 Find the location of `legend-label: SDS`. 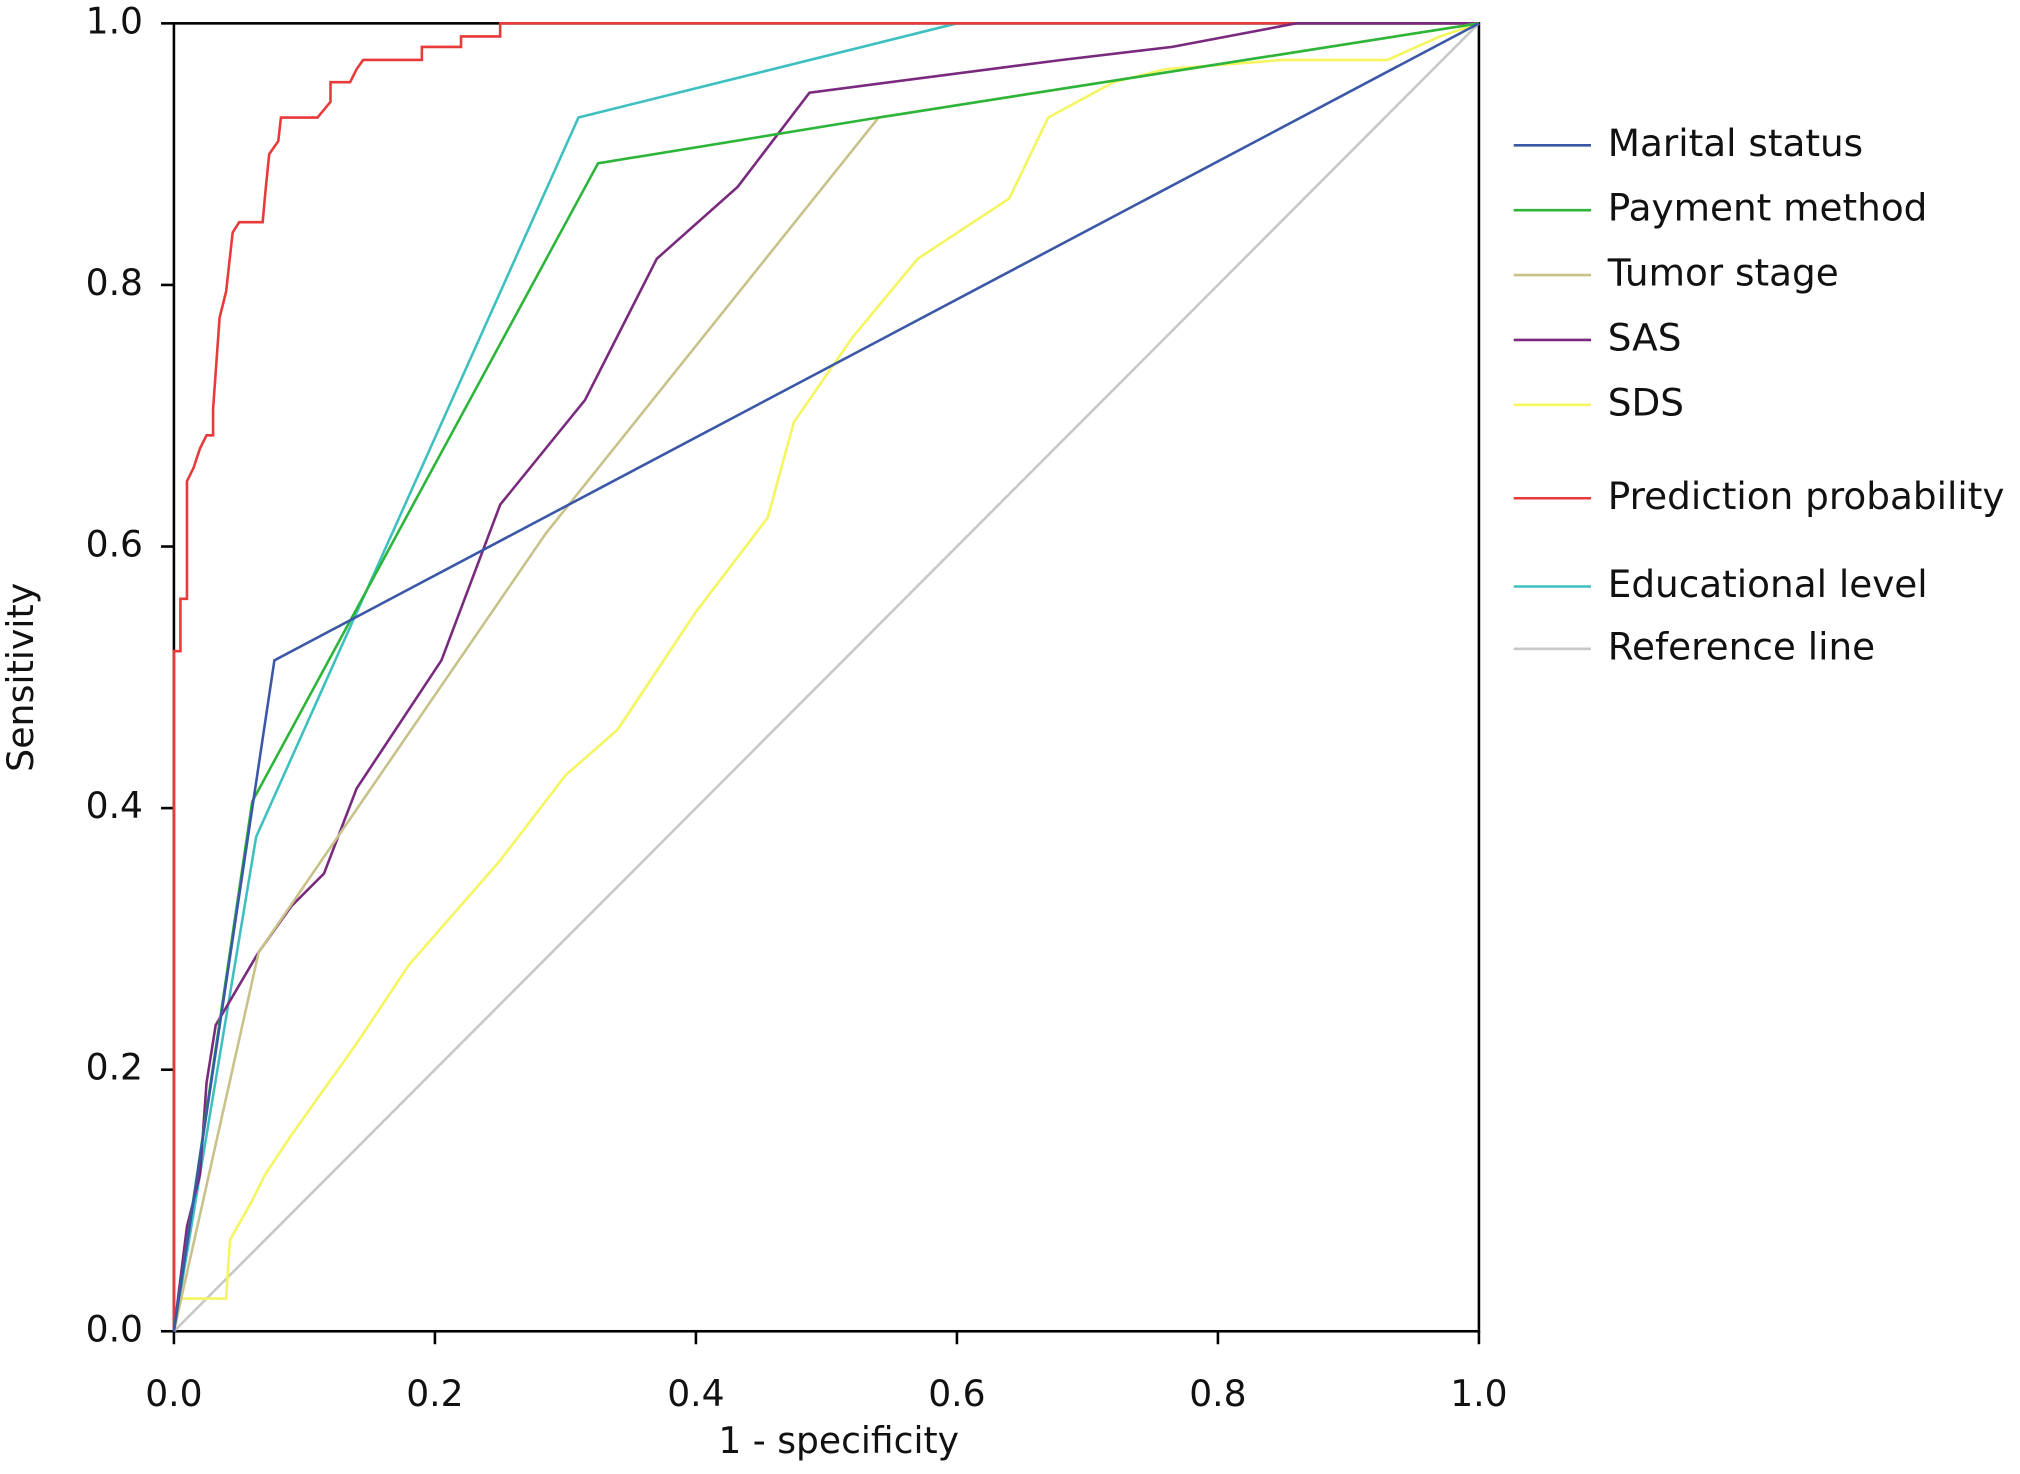

legend-label: SDS is located at coordinates (1646, 402).